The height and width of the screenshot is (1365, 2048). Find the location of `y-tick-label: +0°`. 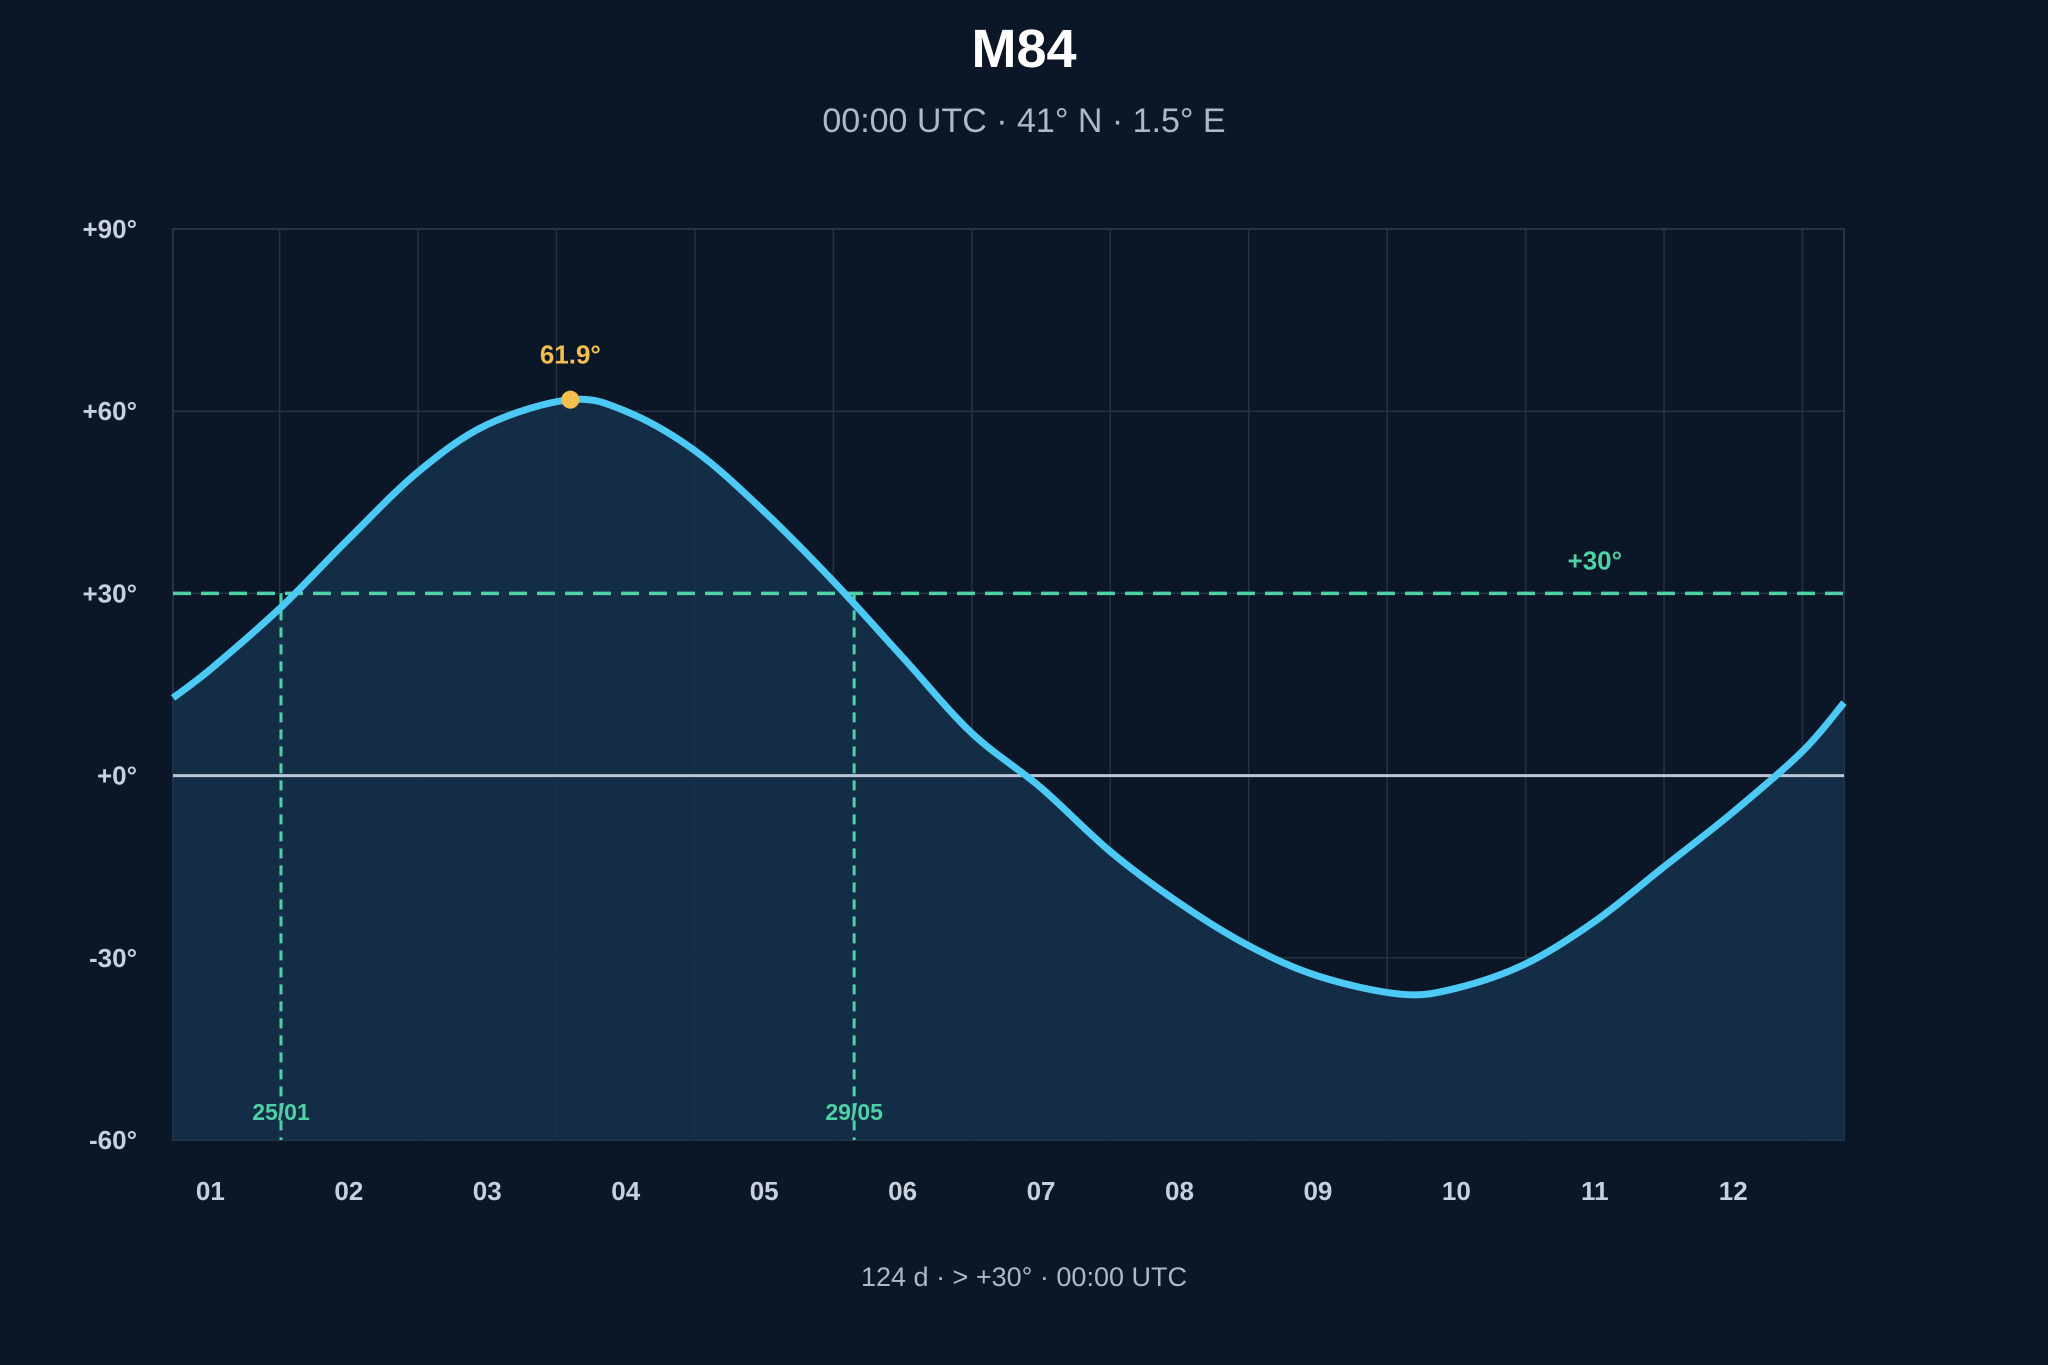

y-tick-label: +0° is located at coordinates (117, 776).